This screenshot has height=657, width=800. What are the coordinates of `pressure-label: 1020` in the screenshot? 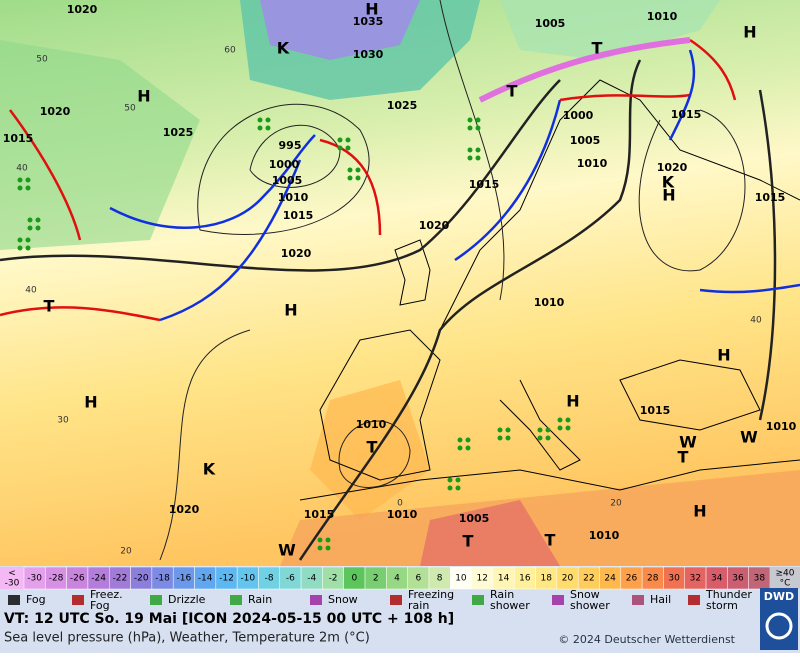 It's located at (82, 9).